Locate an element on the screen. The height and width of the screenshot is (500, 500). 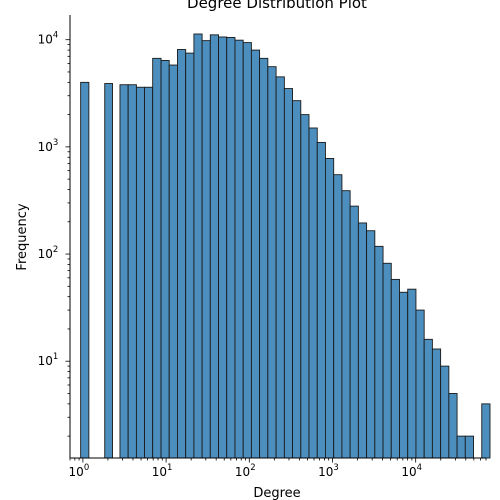
x-tick-label-exponent: 1 is located at coordinates (169, 468).